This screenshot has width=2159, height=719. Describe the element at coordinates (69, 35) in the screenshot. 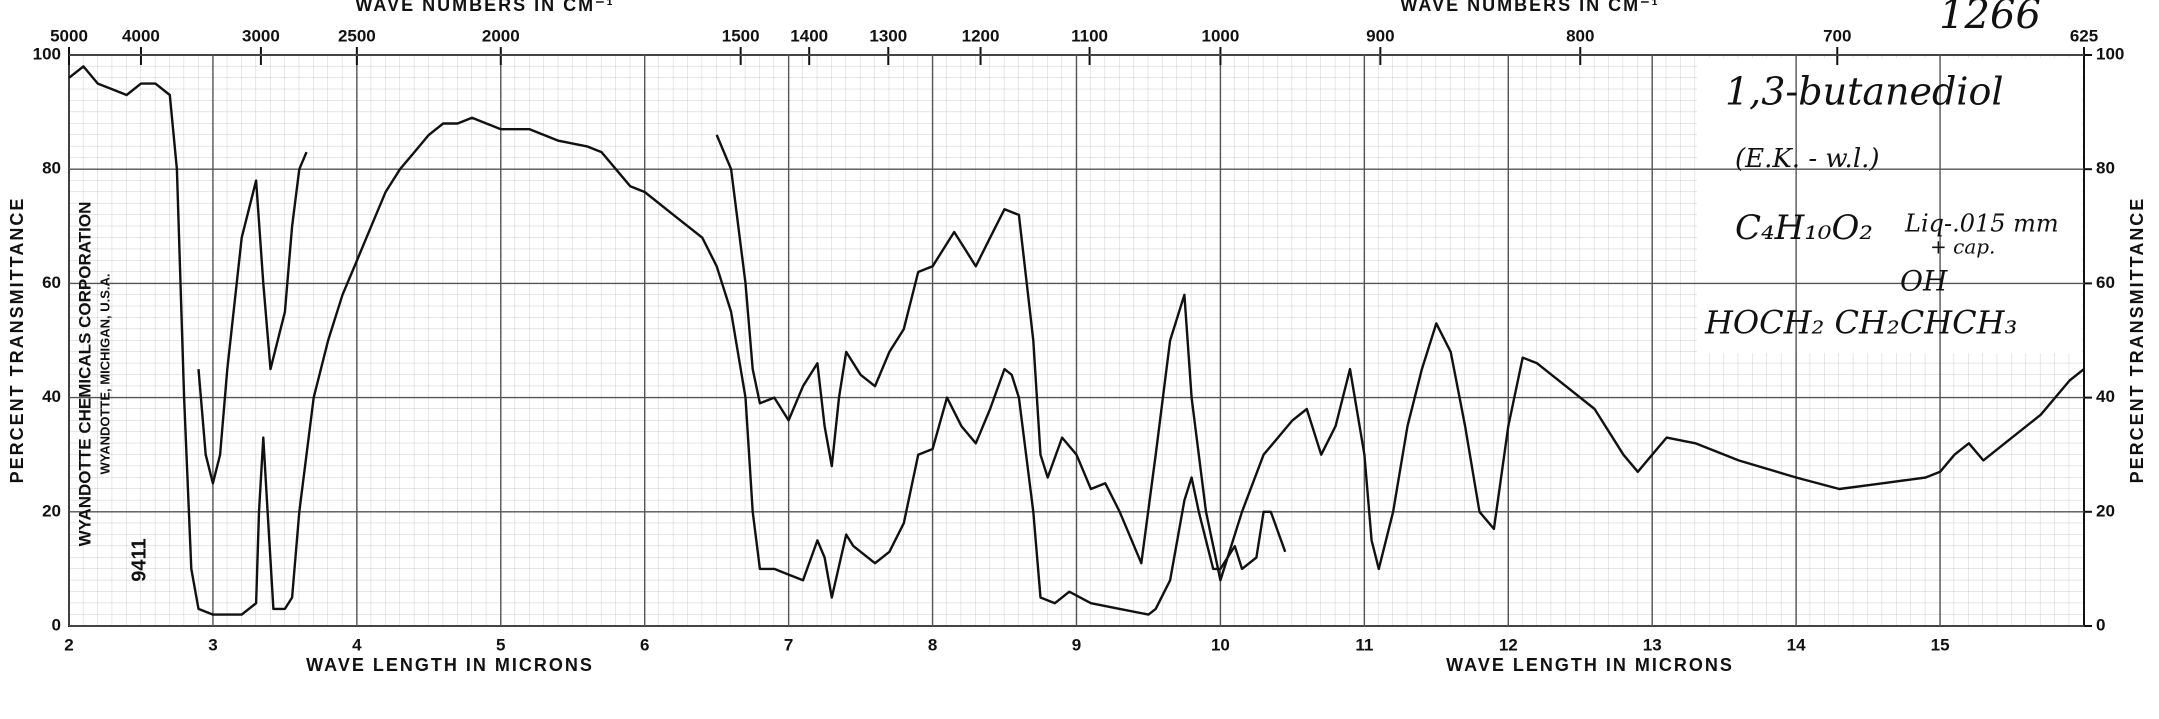

I see `x2-tick-label: 5000` at that location.